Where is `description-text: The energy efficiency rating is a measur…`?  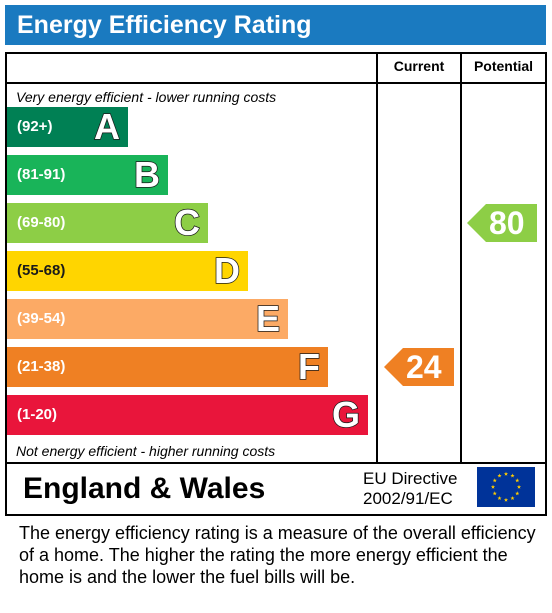
description-text: The energy efficiency rating is a measur… is located at coordinates (277, 555).